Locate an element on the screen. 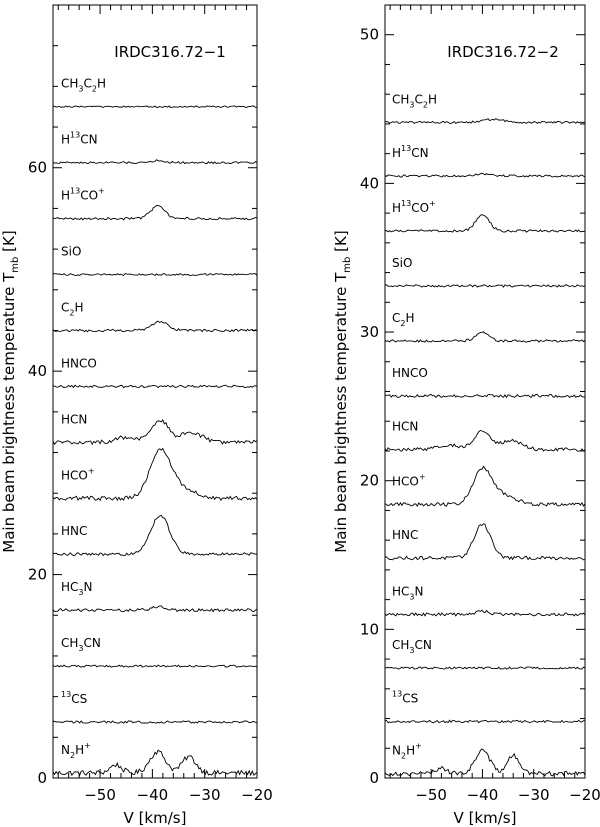  y-tick-label: 30 is located at coordinates (369, 332).